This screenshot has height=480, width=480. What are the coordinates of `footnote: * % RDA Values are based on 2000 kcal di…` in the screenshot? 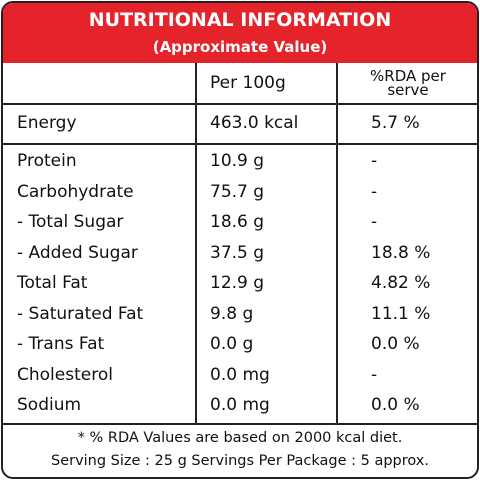 It's located at (240, 438).